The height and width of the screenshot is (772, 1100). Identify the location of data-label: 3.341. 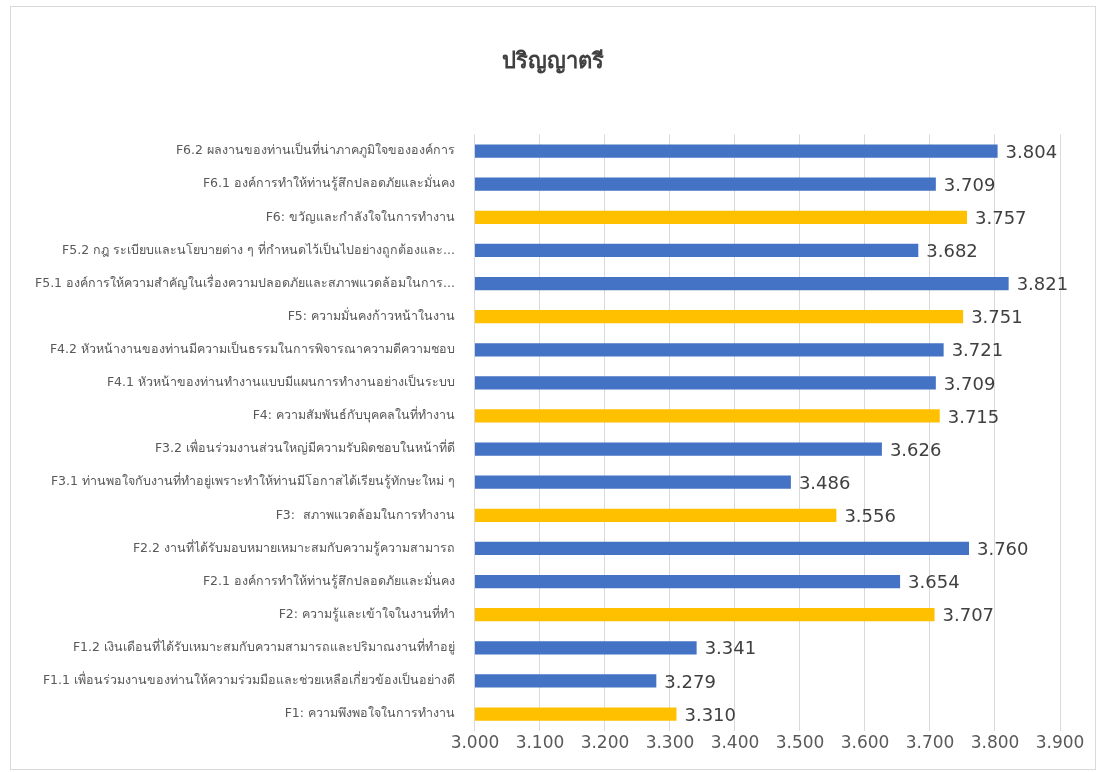
(730, 648).